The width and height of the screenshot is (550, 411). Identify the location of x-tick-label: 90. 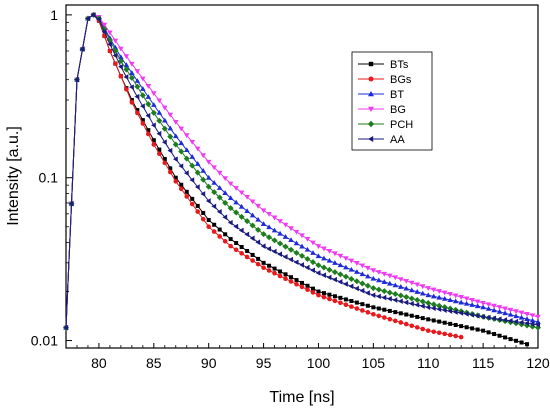
(209, 363).